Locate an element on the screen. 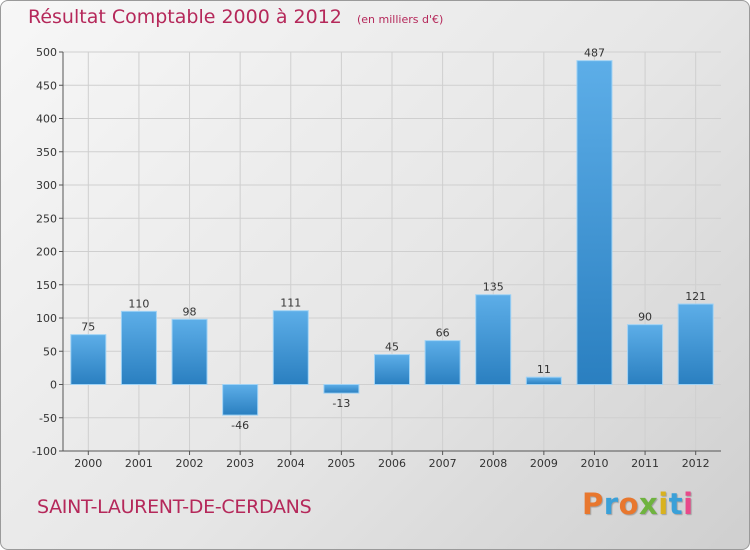  x-tick-label-2000: 2000 is located at coordinates (88, 463).